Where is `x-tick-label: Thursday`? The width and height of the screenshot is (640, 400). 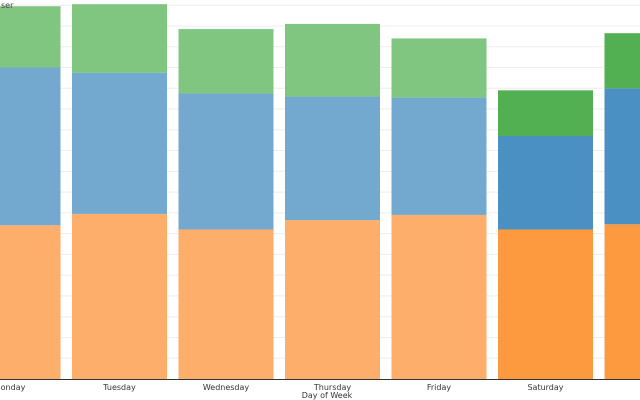
x-tick-label: Thursday is located at coordinates (332, 387).